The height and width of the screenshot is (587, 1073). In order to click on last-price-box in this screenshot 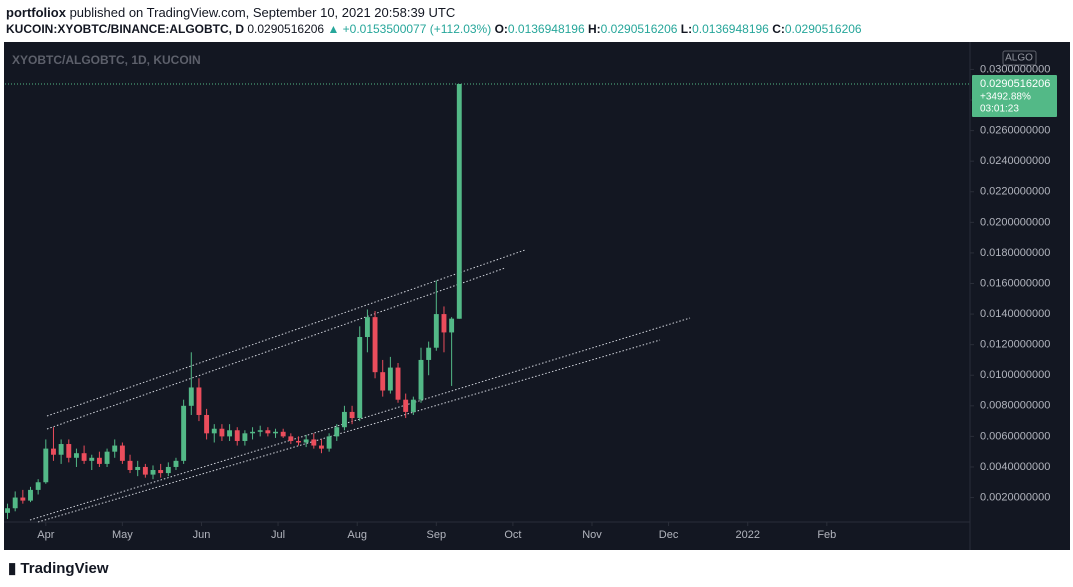, I will do `click(1014, 95)`.